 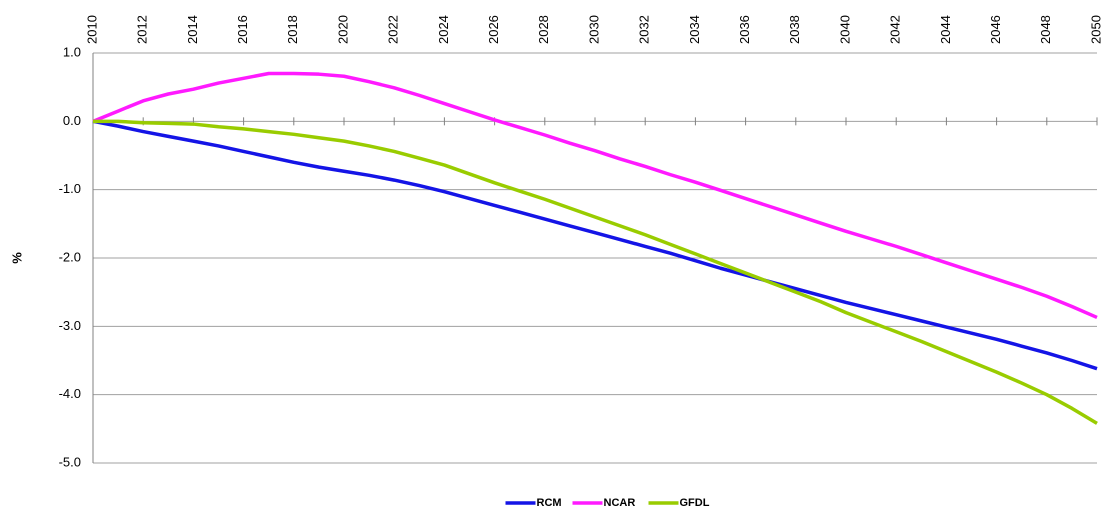 What do you see at coordinates (242, 29) in the screenshot?
I see `x-tick-label: 2016` at bounding box center [242, 29].